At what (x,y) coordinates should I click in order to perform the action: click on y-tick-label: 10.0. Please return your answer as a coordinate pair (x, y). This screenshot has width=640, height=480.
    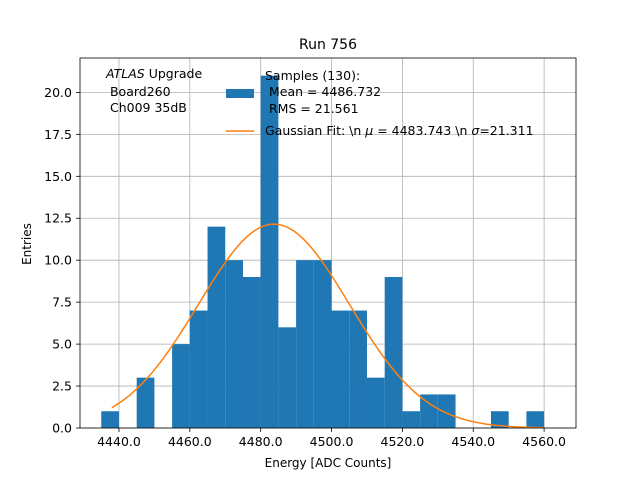
    Looking at the image, I should click on (58, 260).